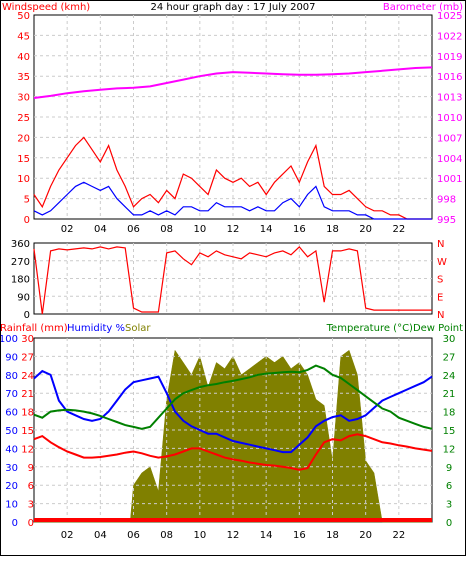 This screenshot has height=561, width=466. What do you see at coordinates (166, 535) in the screenshot?
I see `temperature-x-tick-label: 08` at bounding box center [166, 535].